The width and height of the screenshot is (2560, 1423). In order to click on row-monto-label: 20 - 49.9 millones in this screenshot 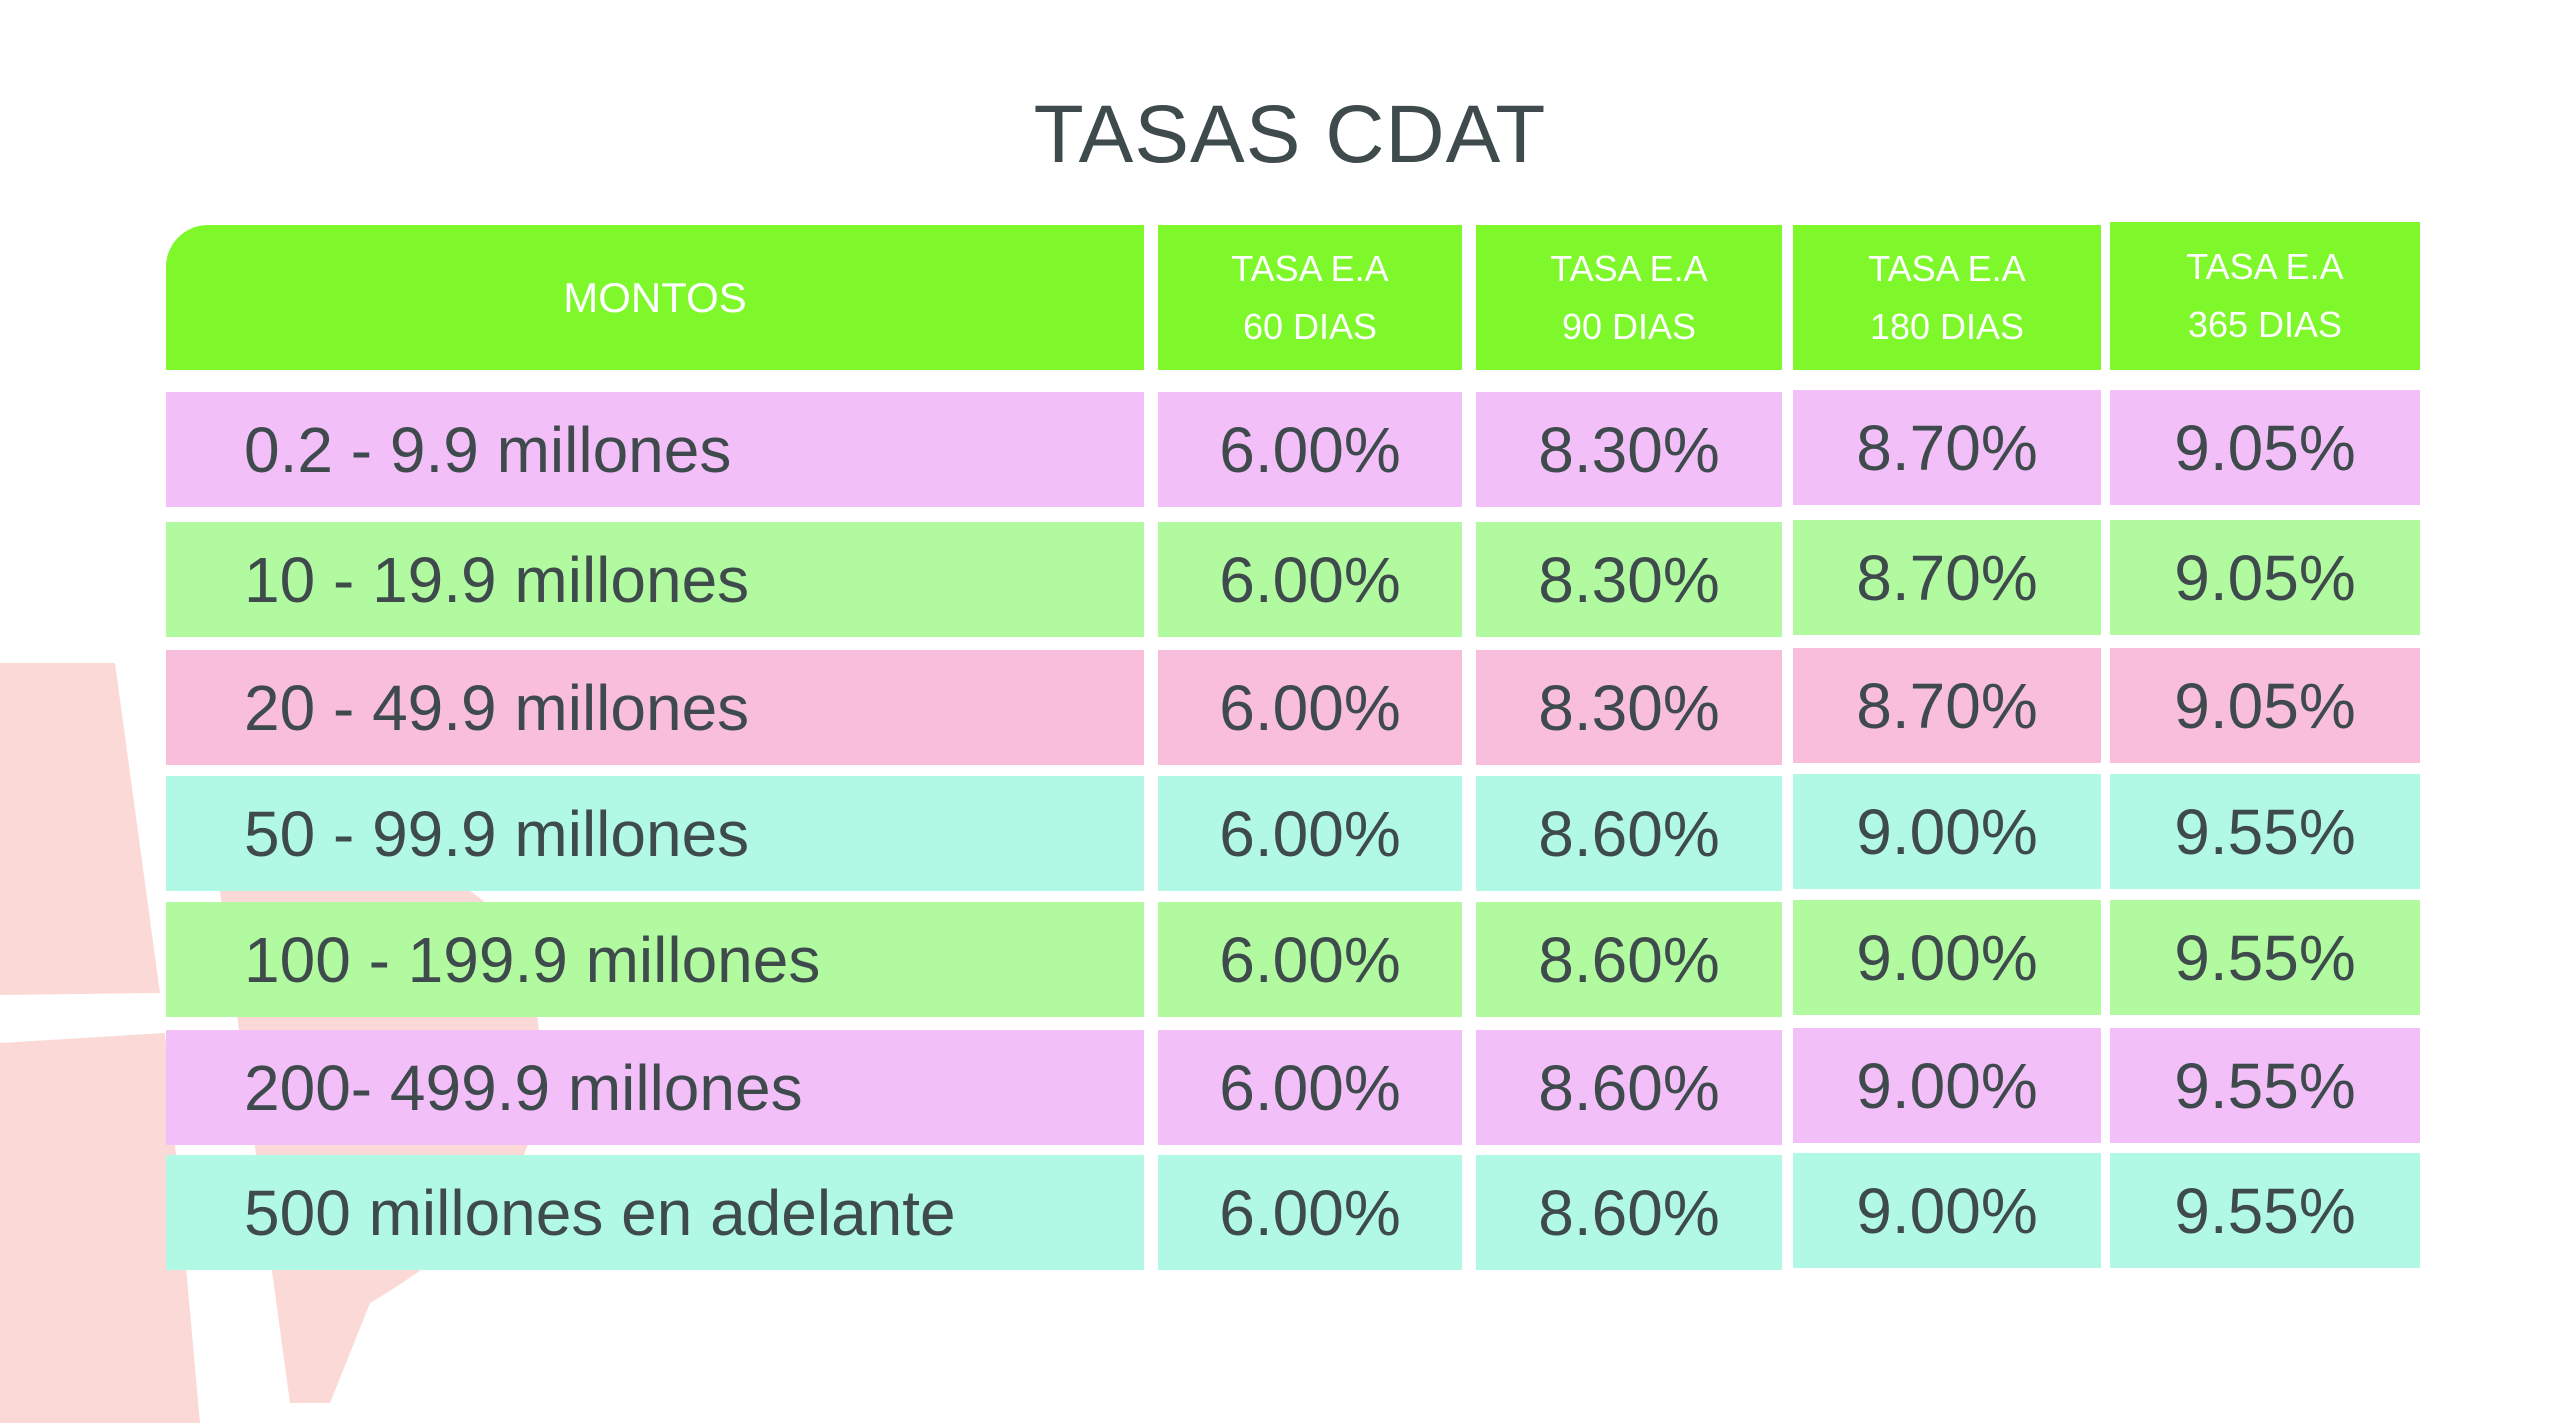, I will do `click(655, 707)`.